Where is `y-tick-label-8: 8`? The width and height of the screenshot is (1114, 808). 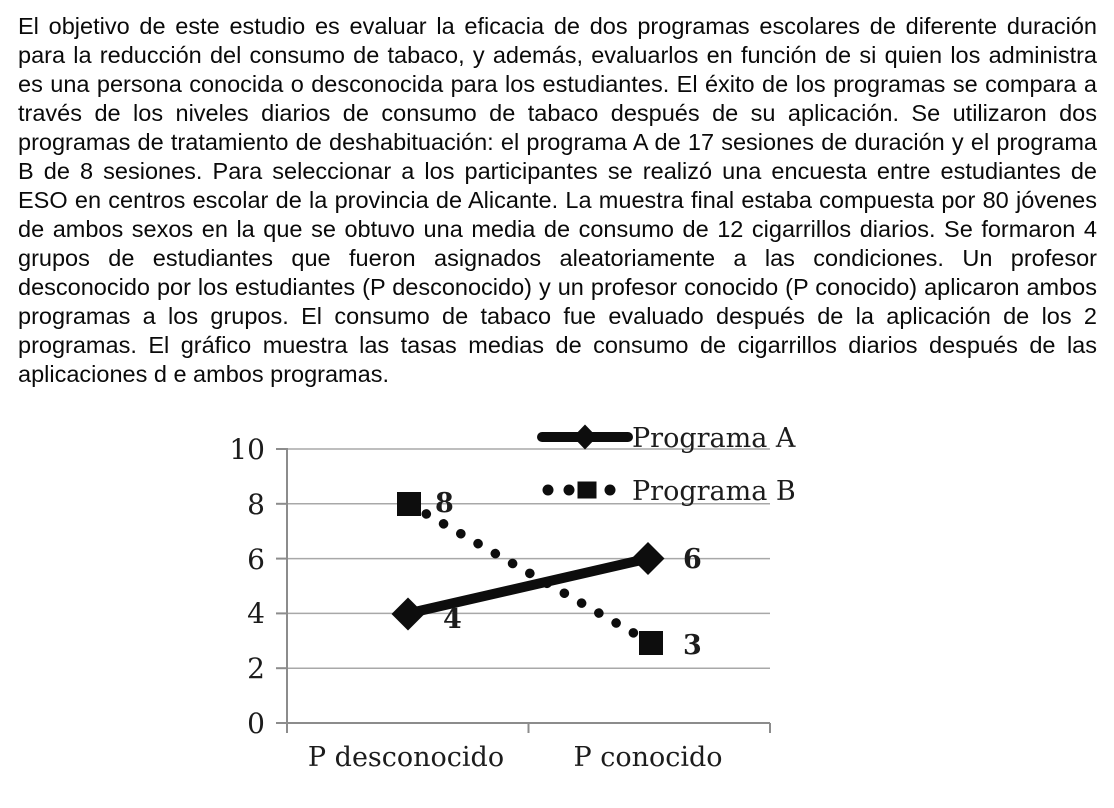 y-tick-label-8: 8 is located at coordinates (256, 504).